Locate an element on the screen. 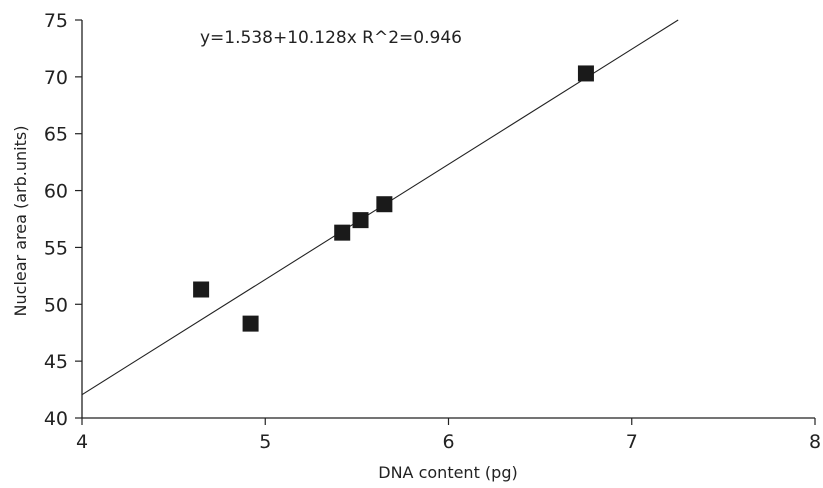 The width and height of the screenshot is (823, 488). x-axis-ticks: 4 5 6 7 8 is located at coordinates (448, 435).